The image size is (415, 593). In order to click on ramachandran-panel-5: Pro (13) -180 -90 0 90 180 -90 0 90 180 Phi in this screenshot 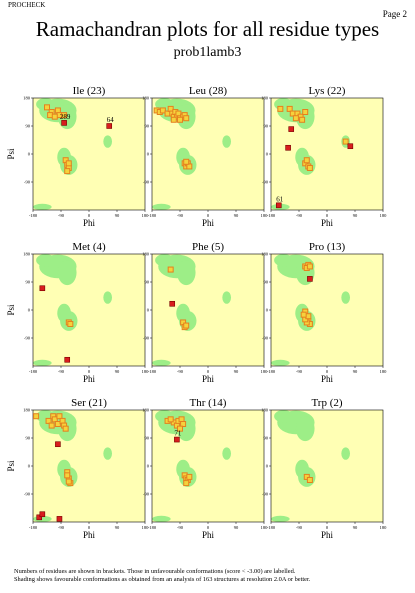, I will do `click(324, 312)`.